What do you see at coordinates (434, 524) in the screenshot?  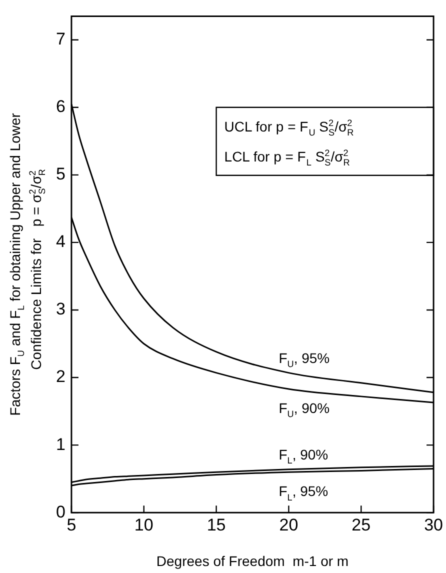 I see `x-tick-label: 30` at bounding box center [434, 524].